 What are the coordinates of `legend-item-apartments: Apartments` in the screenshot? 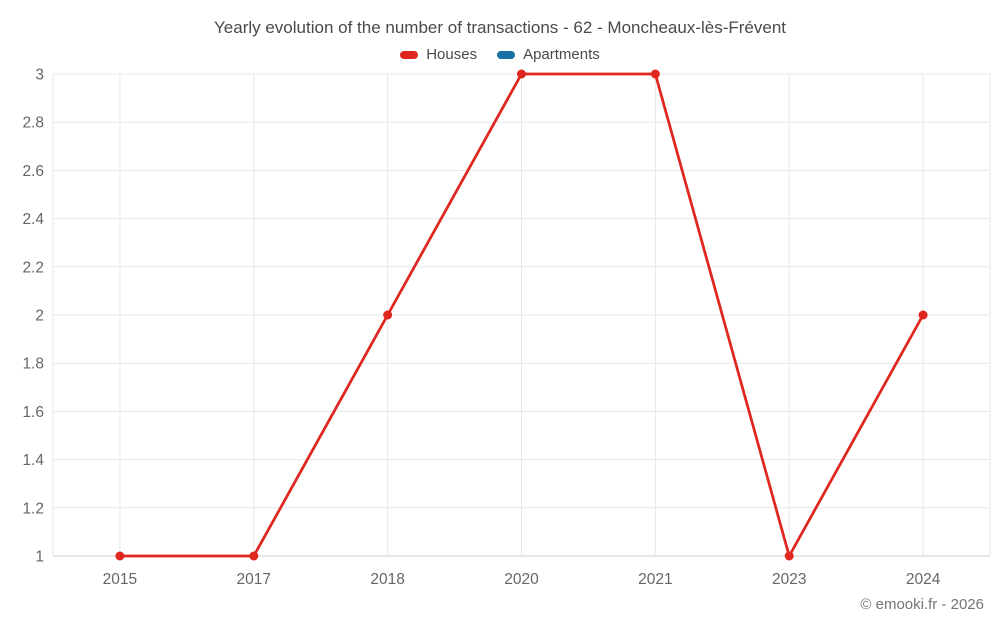 It's located at (548, 54).